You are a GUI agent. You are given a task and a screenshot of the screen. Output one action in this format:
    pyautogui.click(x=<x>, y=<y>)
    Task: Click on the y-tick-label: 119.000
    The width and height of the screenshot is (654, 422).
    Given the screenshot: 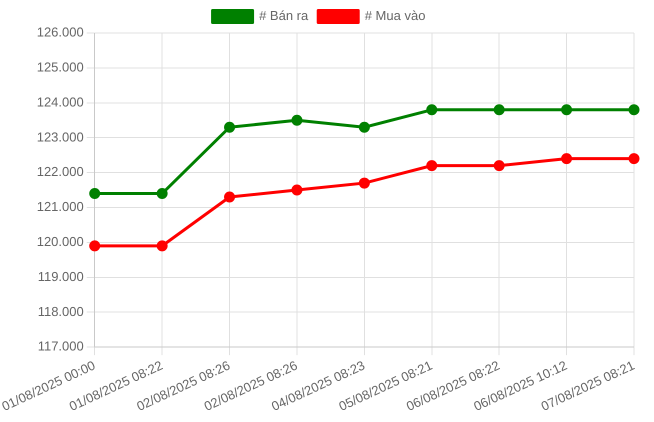 What is the action you would take?
    pyautogui.click(x=61, y=276)
    